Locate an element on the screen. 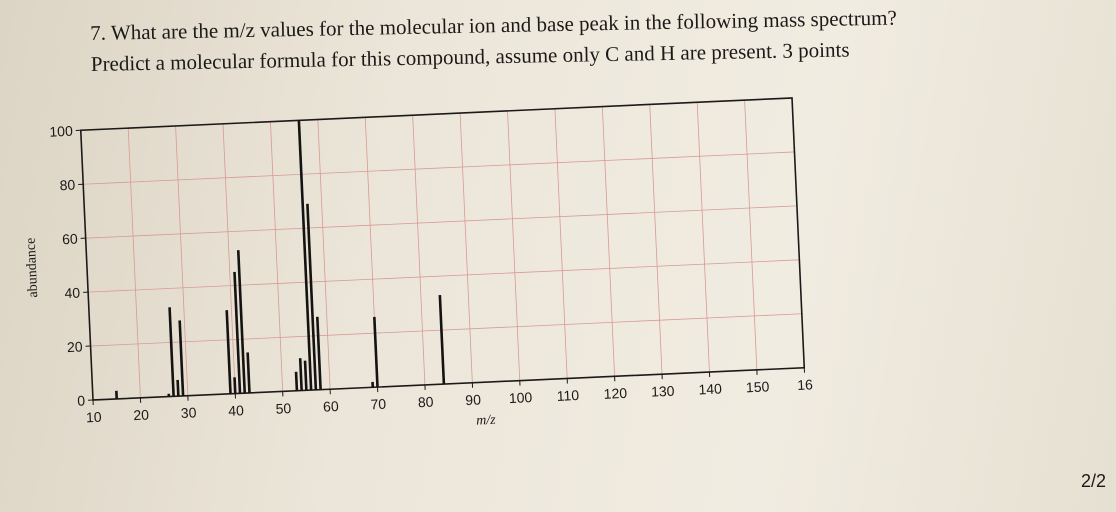 Image resolution: width=1116 pixels, height=512 pixels. x-tick-label: 130 is located at coordinates (663, 391).